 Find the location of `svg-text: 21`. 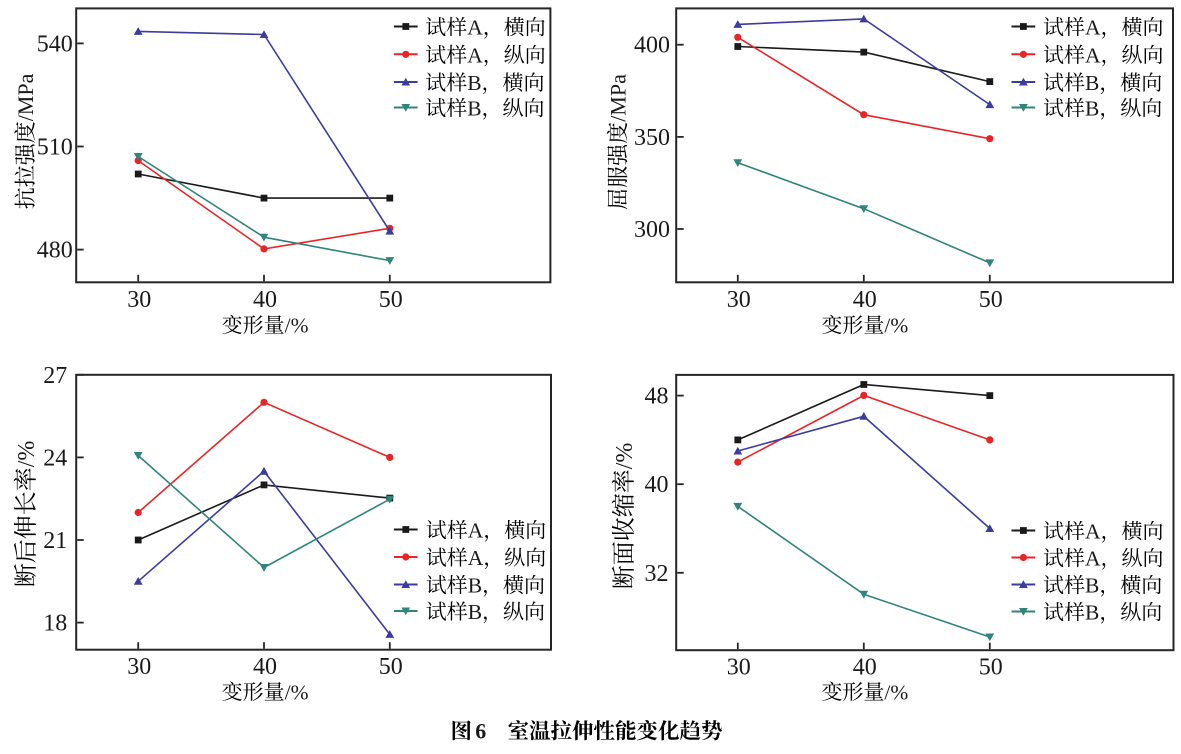

svg-text: 21 is located at coordinates (55, 541).